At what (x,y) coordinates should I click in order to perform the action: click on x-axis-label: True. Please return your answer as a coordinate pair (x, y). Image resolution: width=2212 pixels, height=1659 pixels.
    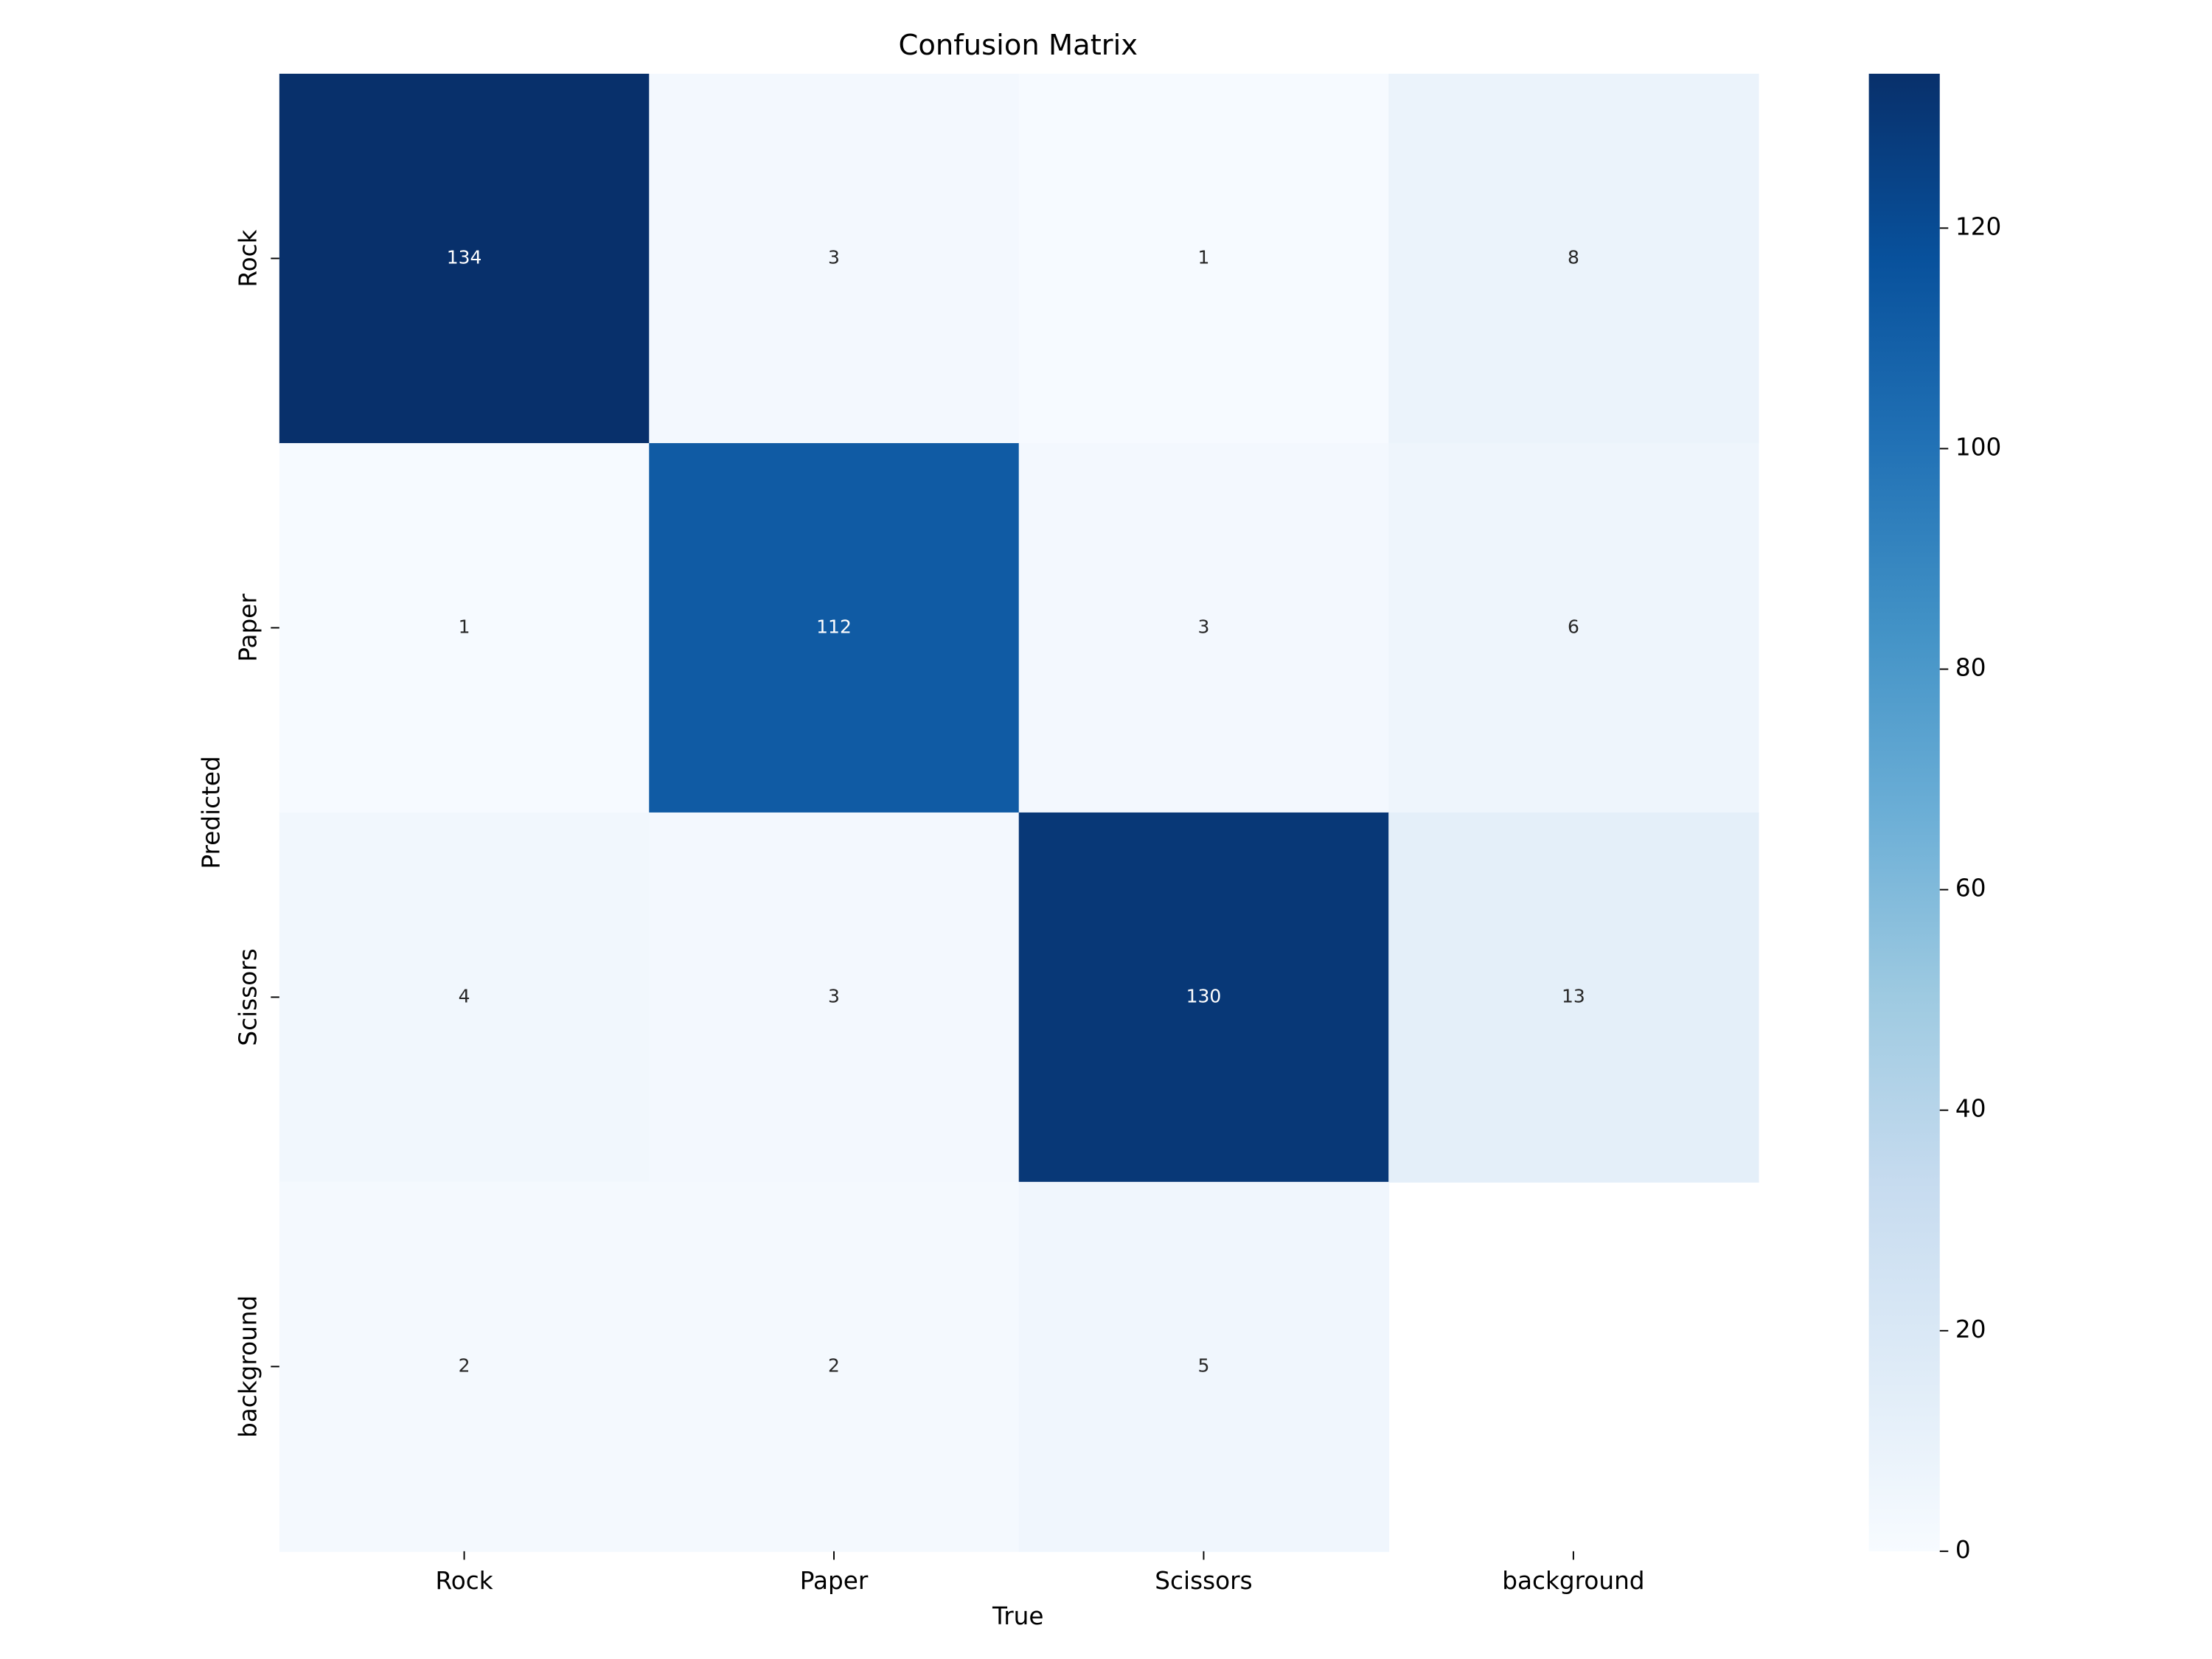
    Looking at the image, I should click on (1017, 1616).